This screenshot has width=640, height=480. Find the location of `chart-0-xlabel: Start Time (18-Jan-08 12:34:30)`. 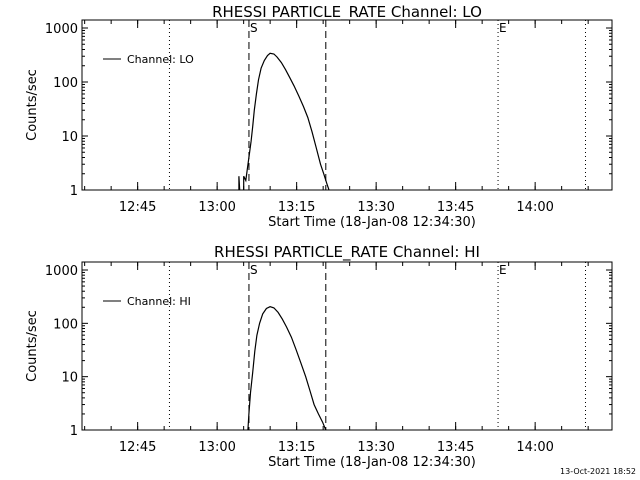

chart-0-xlabel: Start Time (18-Jan-08 12:34:30) is located at coordinates (372, 222).